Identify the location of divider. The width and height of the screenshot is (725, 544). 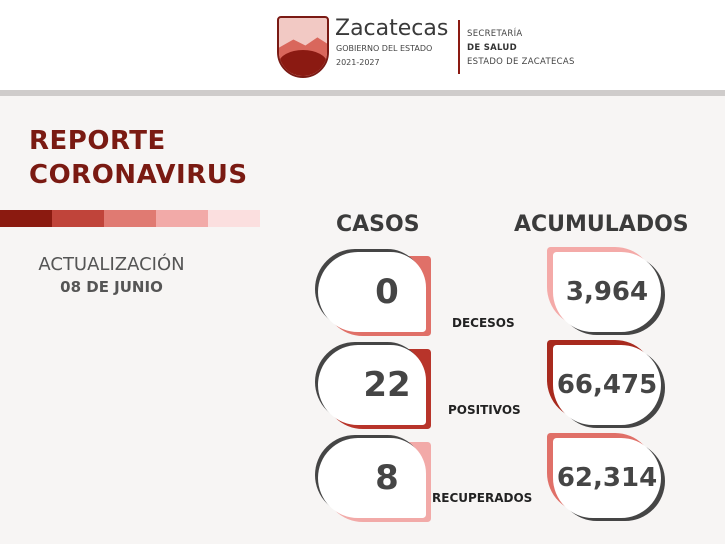
(459, 47).